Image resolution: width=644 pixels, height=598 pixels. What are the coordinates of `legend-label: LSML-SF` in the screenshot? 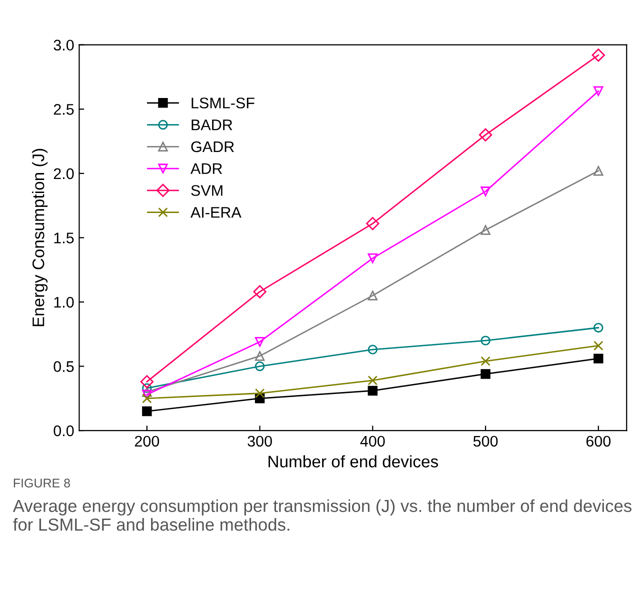 It's located at (223, 103).